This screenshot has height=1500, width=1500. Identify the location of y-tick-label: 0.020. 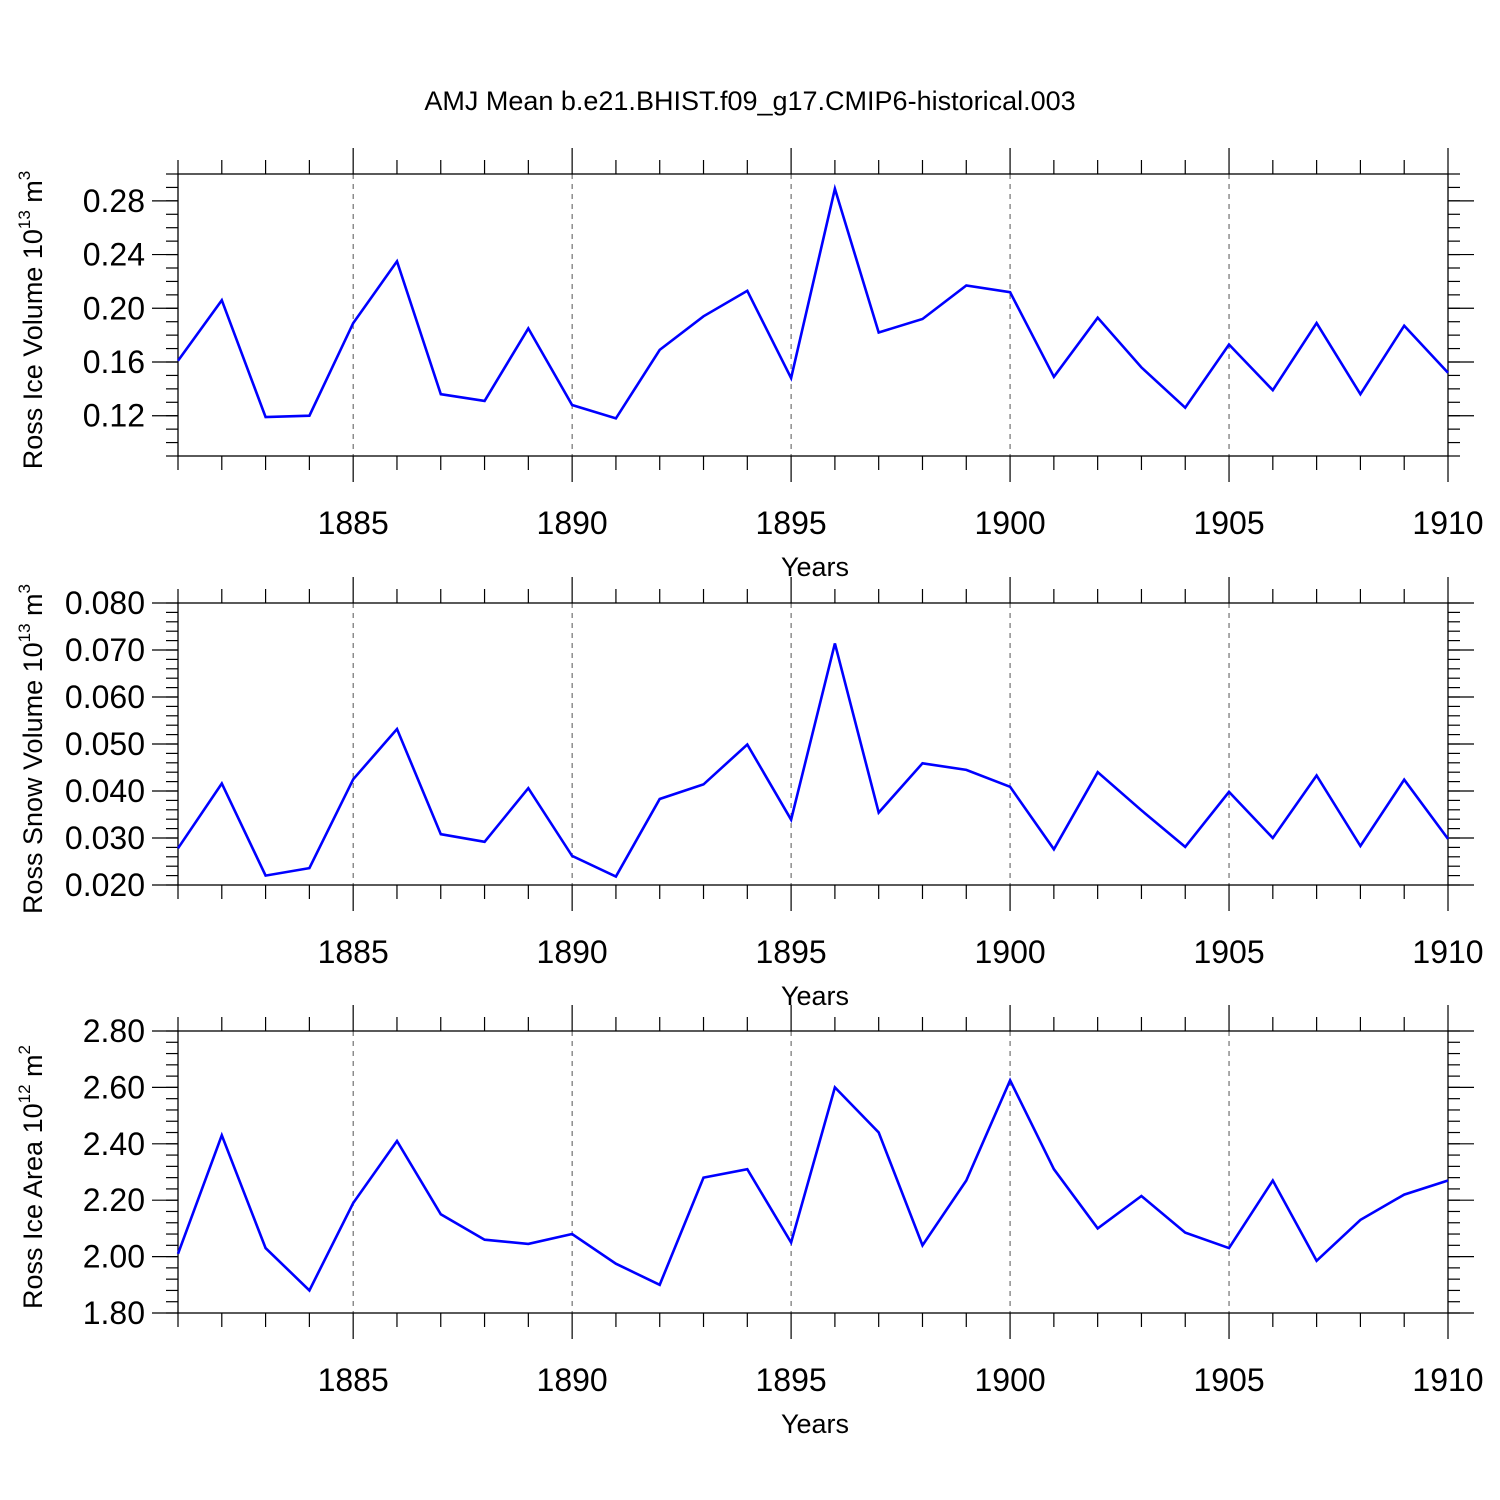
(105, 885).